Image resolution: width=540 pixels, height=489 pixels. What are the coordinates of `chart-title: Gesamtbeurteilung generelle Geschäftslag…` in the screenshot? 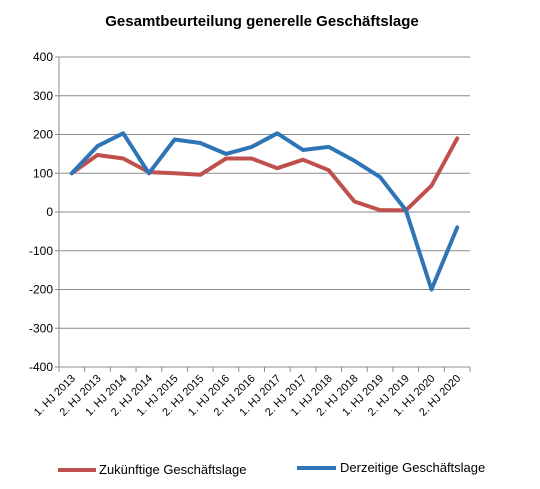 It's located at (261, 21).